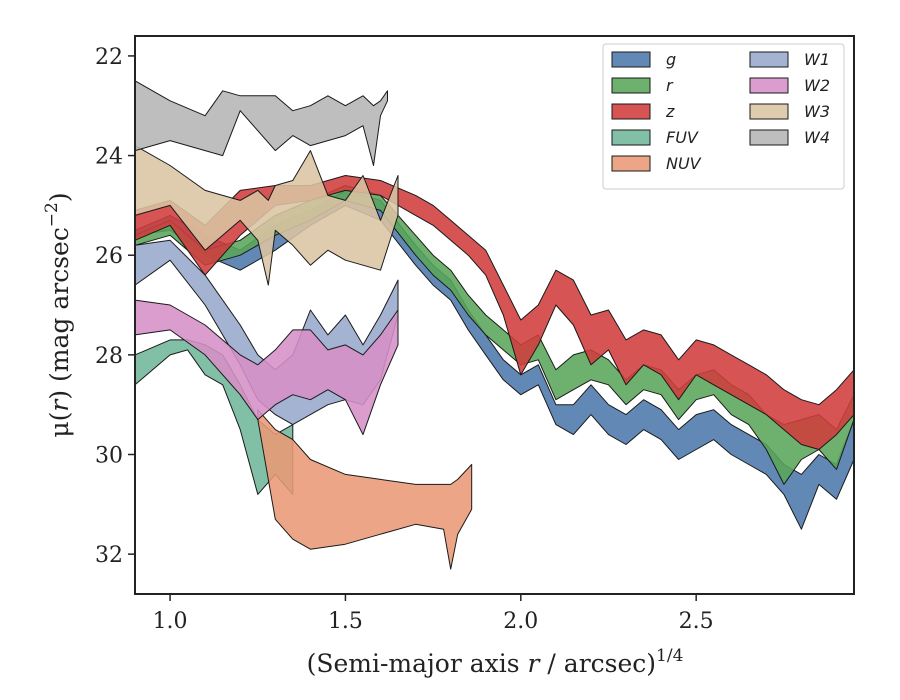  Describe the element at coordinates (769, 137) in the screenshot. I see `legend-swatch-w4` at that location.